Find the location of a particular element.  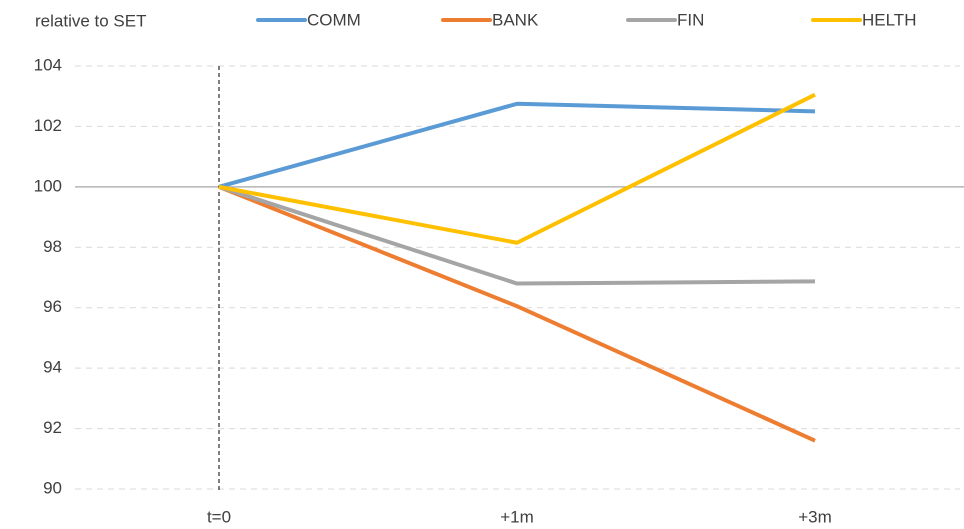

y-tick-label: 96 is located at coordinates (52, 306).